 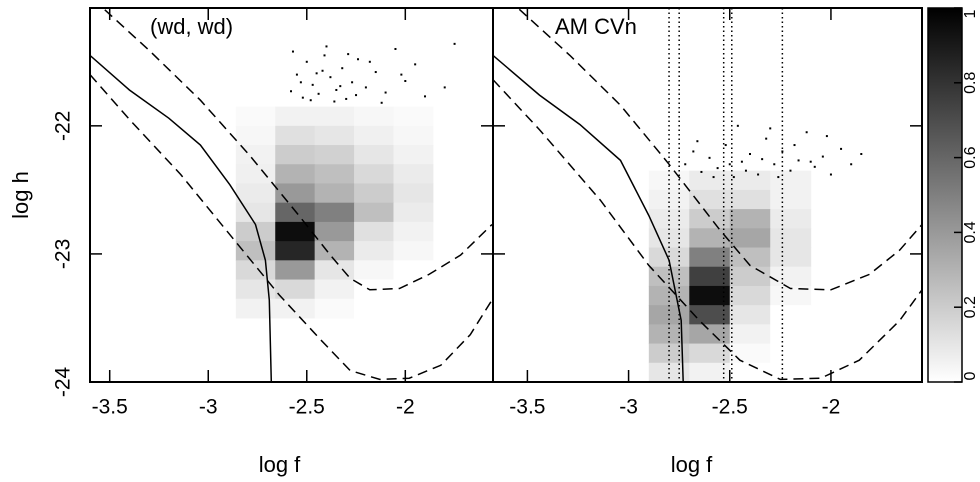 I want to click on curve, so click(x=588, y=218).